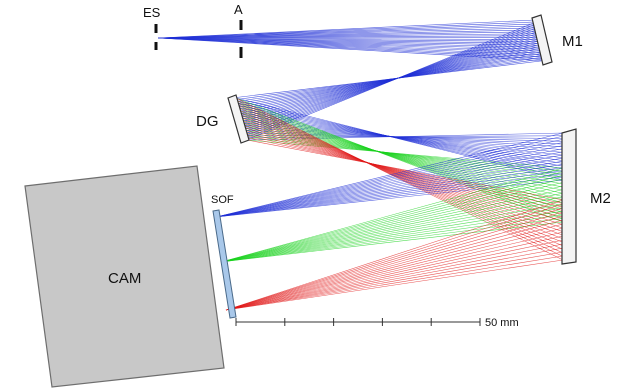 This screenshot has width=641, height=391. What do you see at coordinates (222, 200) in the screenshot?
I see `filter-label: SOF` at bounding box center [222, 200].